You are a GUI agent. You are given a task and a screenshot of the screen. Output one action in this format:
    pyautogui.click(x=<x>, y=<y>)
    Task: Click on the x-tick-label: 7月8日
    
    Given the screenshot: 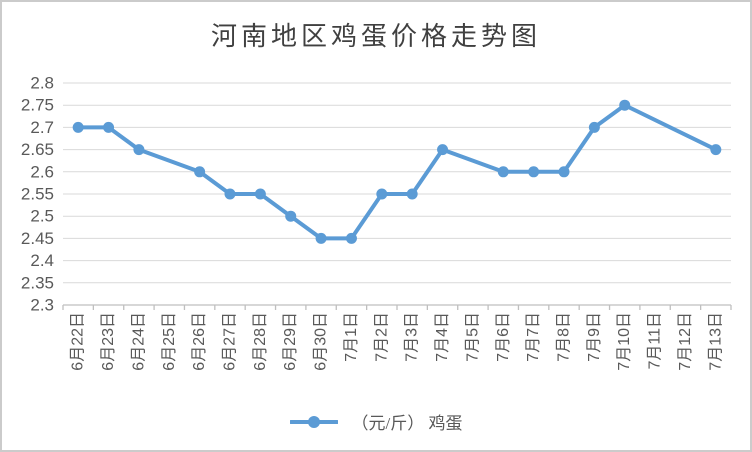 What is the action you would take?
    pyautogui.click(x=564, y=337)
    